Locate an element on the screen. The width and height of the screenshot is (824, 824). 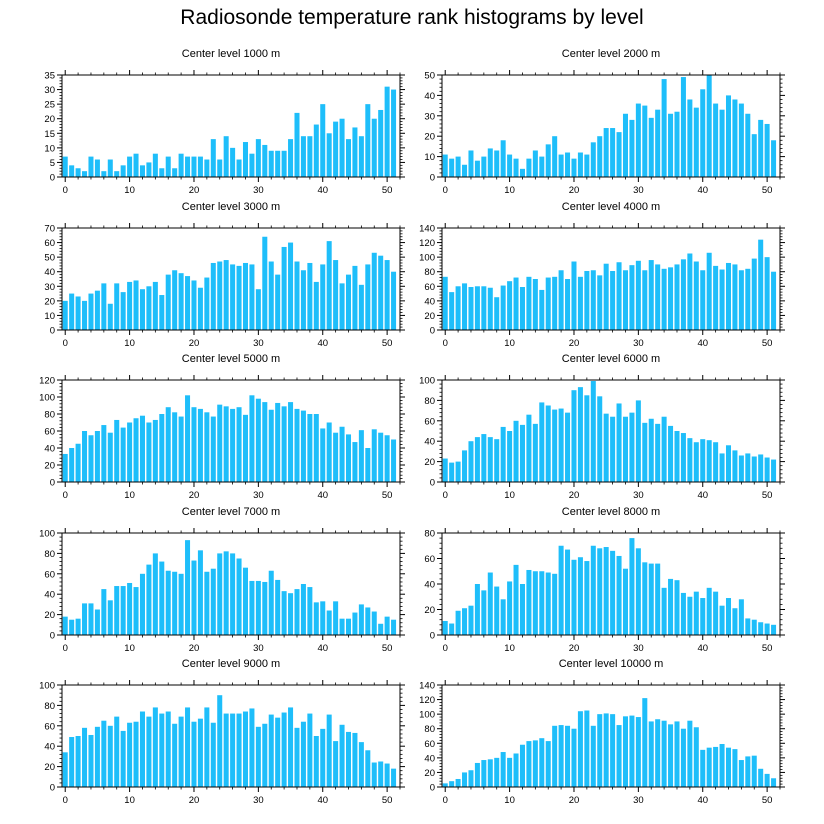
y-tick-label: 60 is located at coordinates (49, 243).